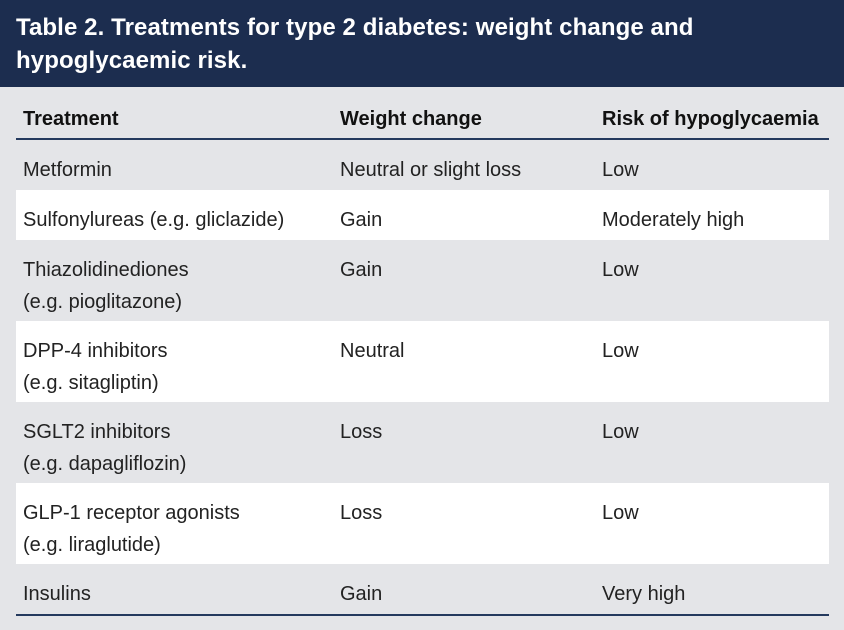 Image resolution: width=844 pixels, height=630 pixels. What do you see at coordinates (372, 351) in the screenshot?
I see `weight-change-cell: Neutral` at bounding box center [372, 351].